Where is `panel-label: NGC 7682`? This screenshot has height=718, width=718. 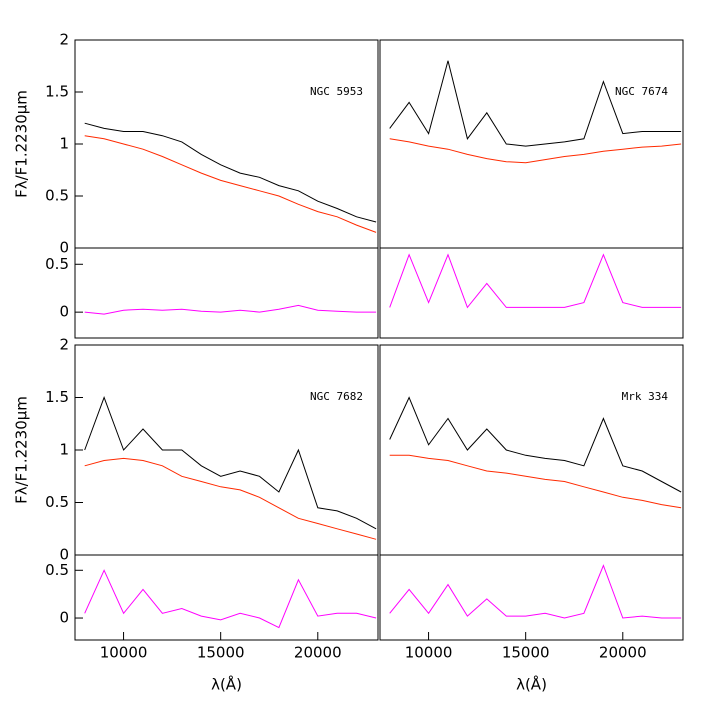
panel-label: NGC 7682 is located at coordinates (336, 396).